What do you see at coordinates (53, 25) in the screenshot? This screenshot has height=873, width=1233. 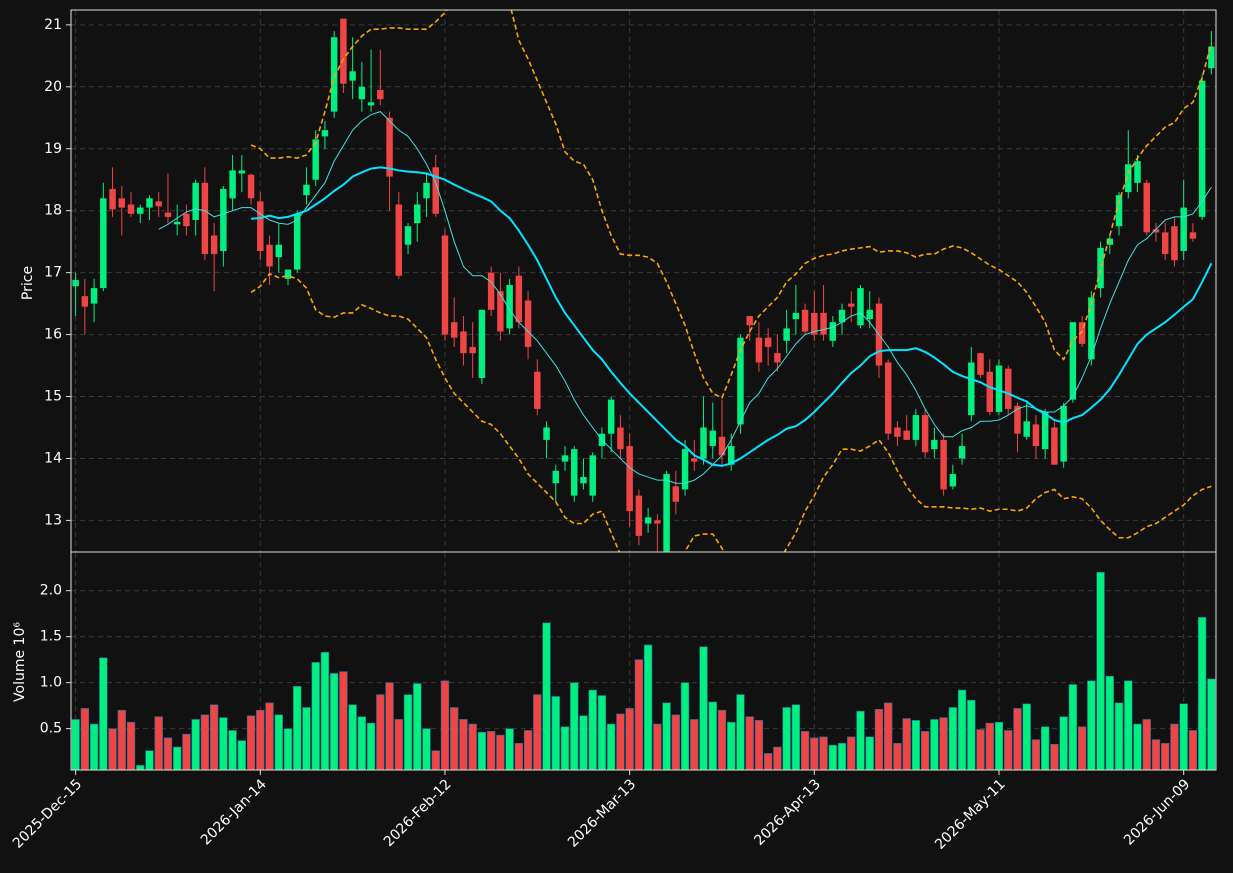 I see `y-tick-label: 21` at bounding box center [53, 25].